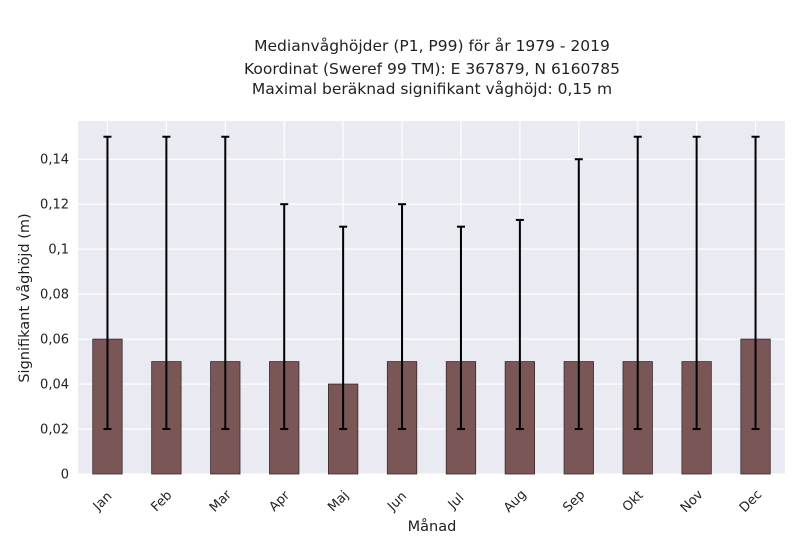  Describe the element at coordinates (54, 295) in the screenshot. I see `y-tick-label: 0,08` at that location.